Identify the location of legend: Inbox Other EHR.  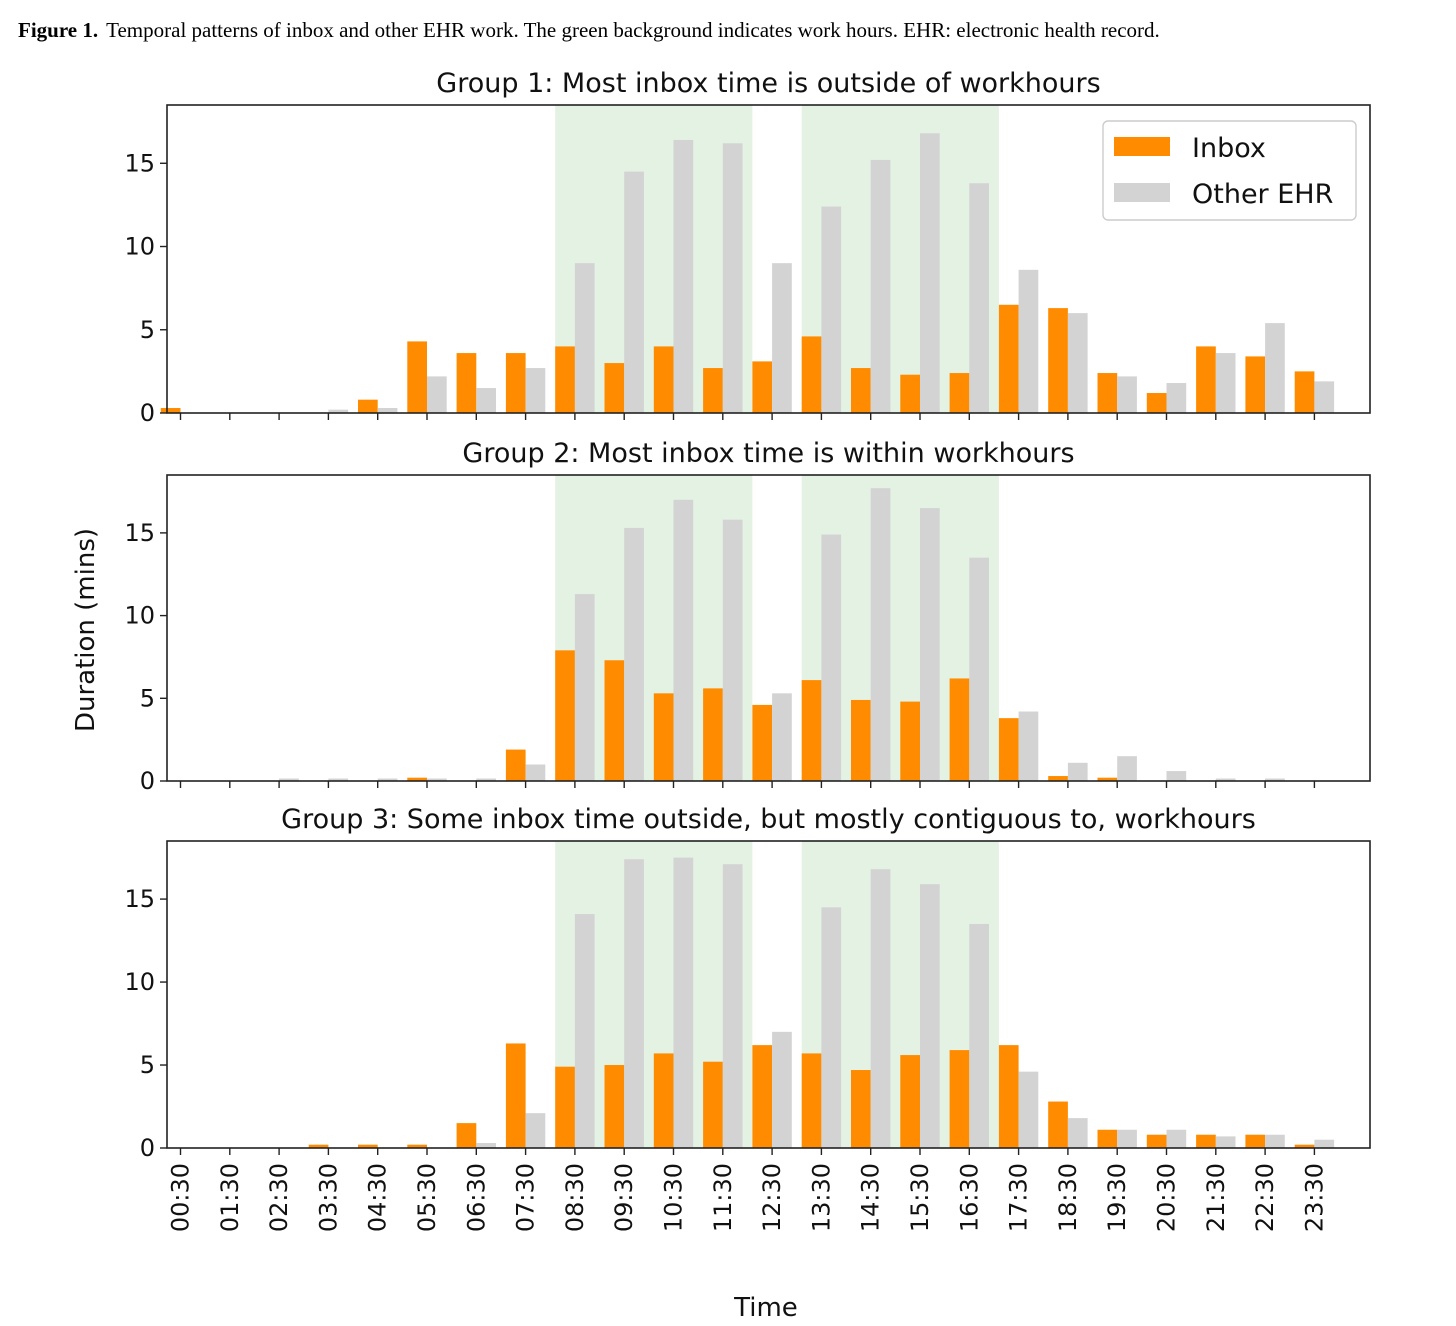
(1229, 170).